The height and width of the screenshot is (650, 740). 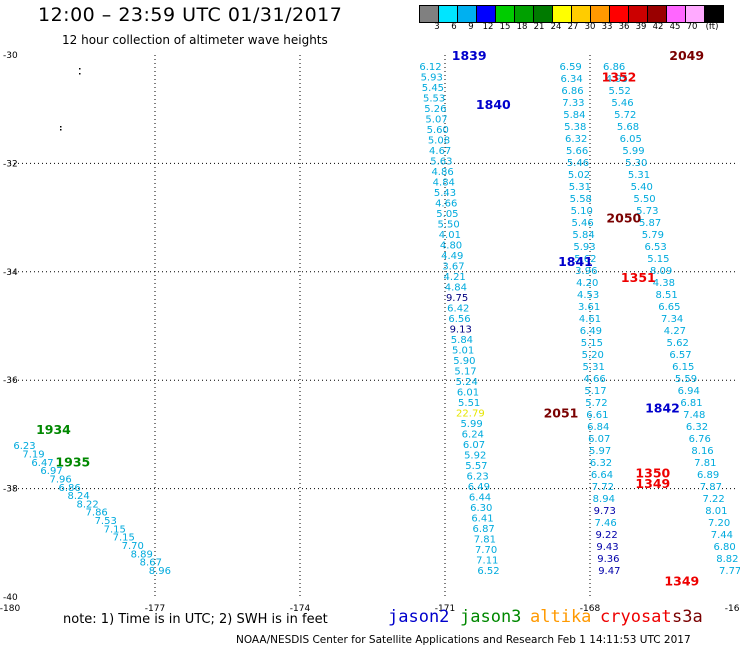 I want to click on swh-value: 7.46, so click(x=606, y=523).